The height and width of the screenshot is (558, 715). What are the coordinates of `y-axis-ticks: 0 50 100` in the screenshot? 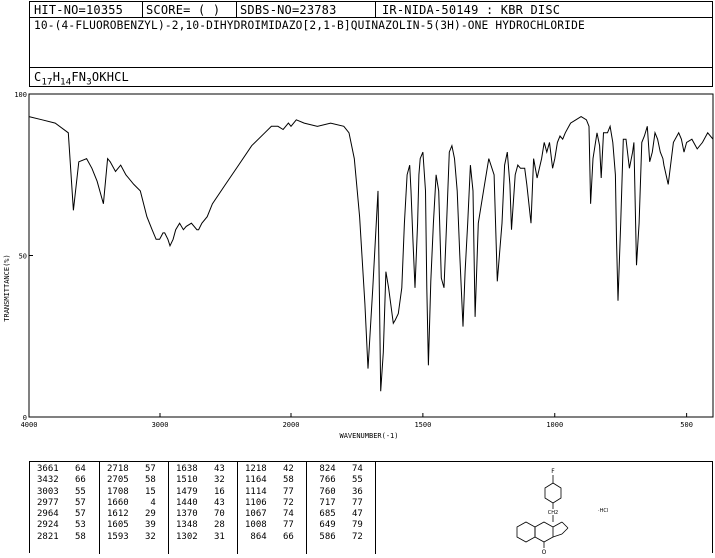 It's located at (23, 256).